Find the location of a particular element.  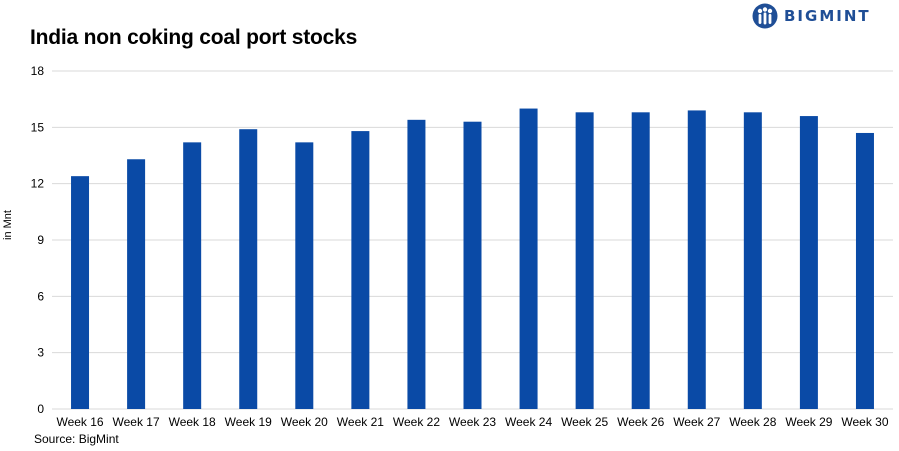

x-tick-label: Week 22 is located at coordinates (416, 422).